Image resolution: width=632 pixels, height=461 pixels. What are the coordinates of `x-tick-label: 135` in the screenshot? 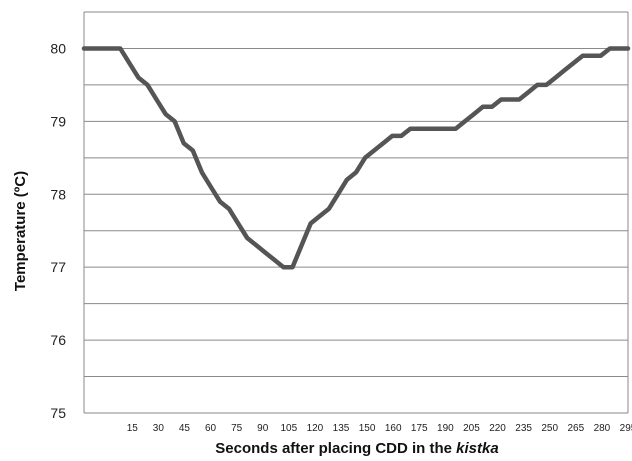 It's located at (341, 428).